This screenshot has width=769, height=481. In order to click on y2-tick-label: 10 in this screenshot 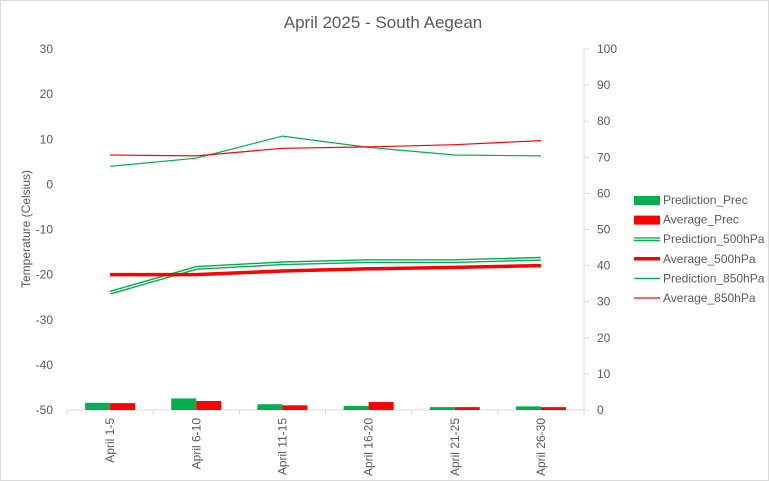, I will do `click(604, 374)`.